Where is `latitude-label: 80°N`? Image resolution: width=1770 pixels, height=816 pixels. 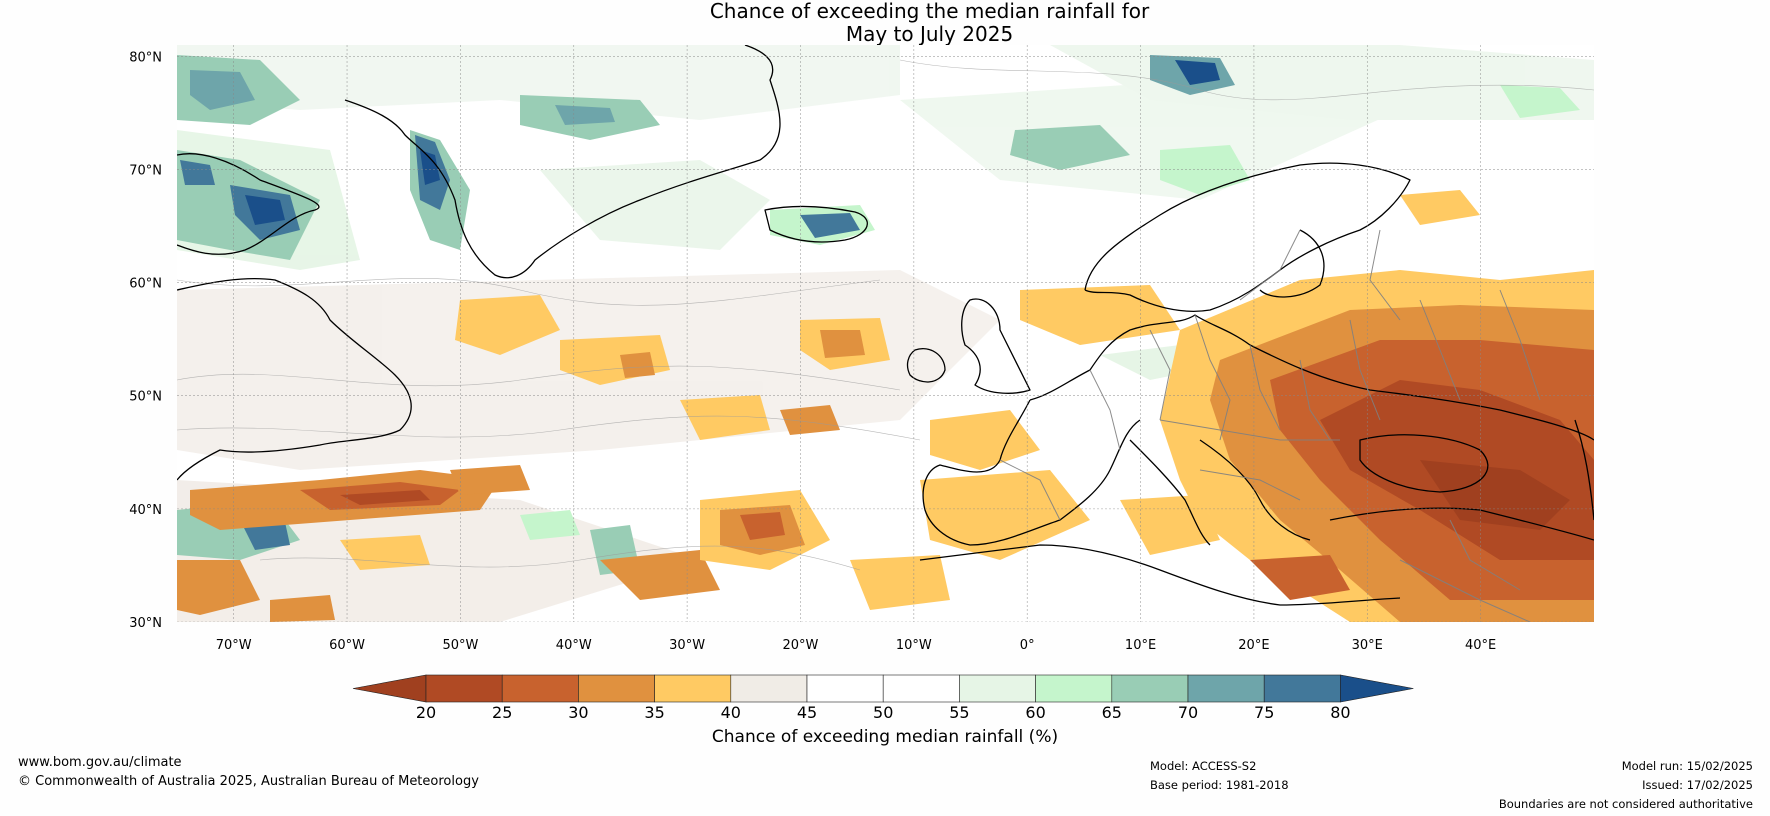
latitude-label: 80°N is located at coordinates (145, 57).